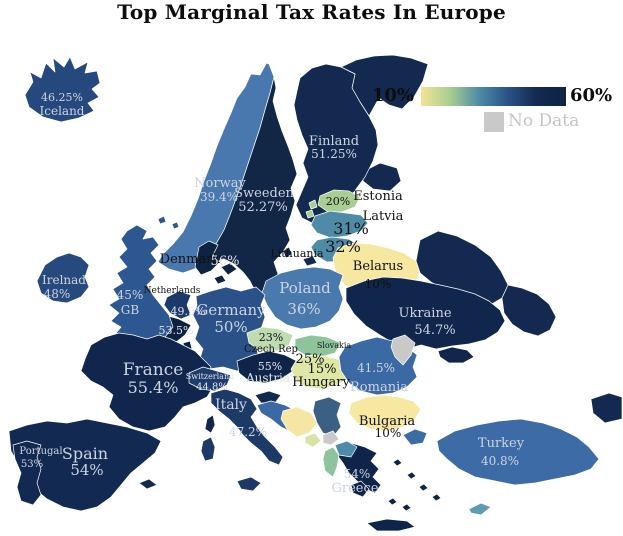 This screenshot has width=623, height=536. I want to click on label-spain-name: Spain, so click(85, 453).